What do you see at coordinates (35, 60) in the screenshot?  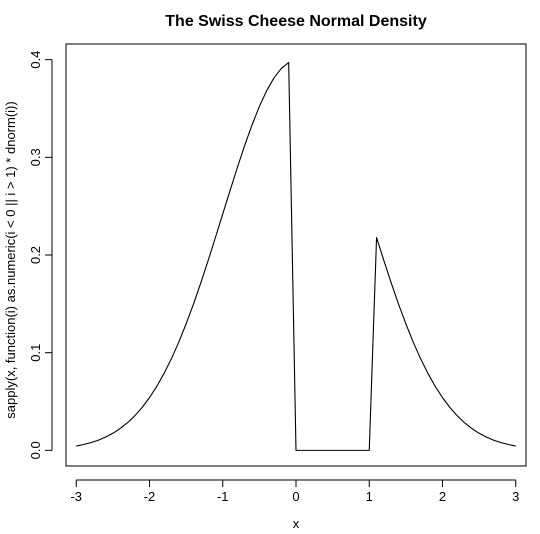 I see `y-tick-label: 0.4` at bounding box center [35, 60].